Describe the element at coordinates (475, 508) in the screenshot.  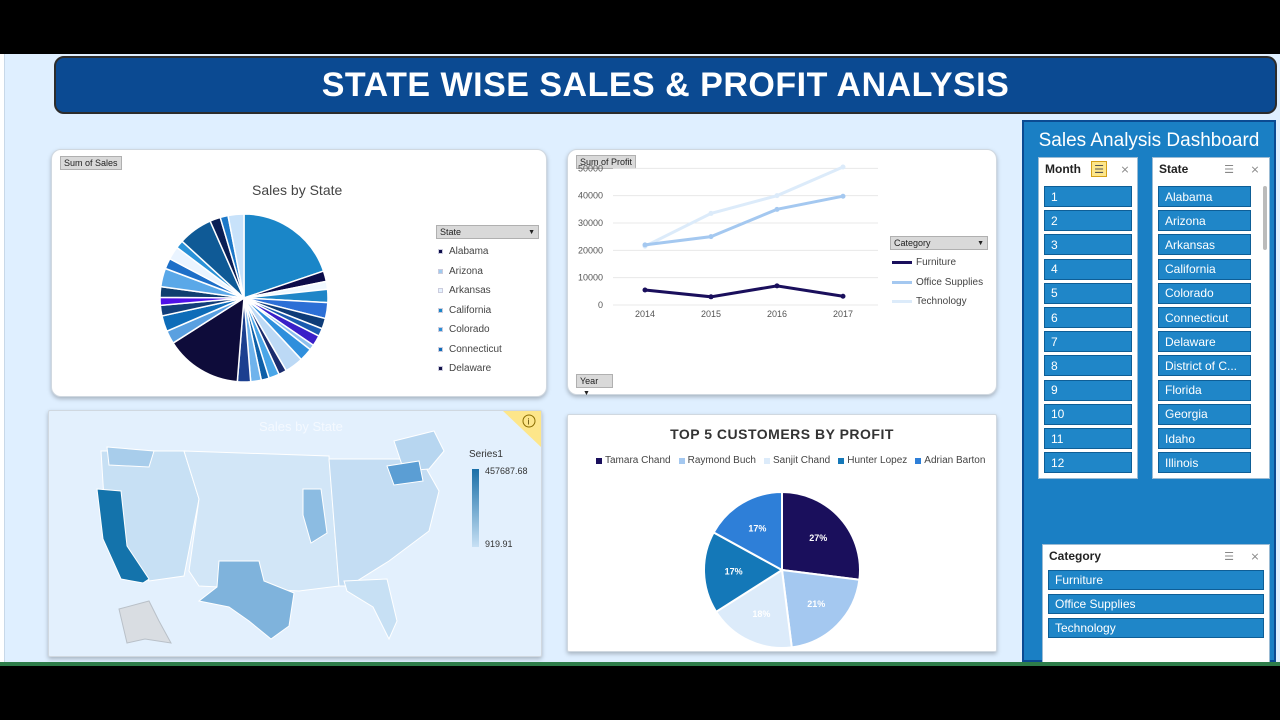
I see `map-legend-gradient` at that location.